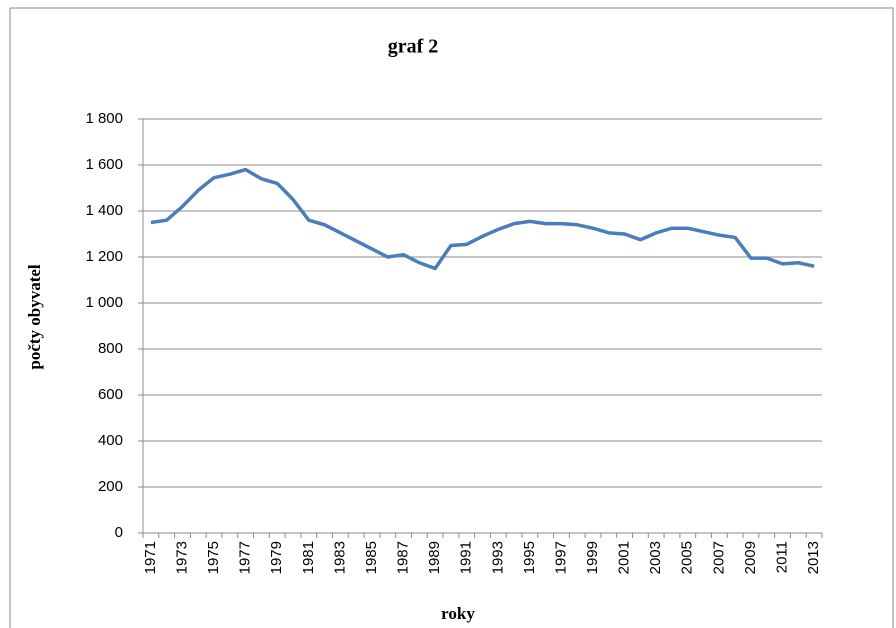 This screenshot has width=896, height=628. I want to click on x-tick-label: 1995, so click(529, 557).